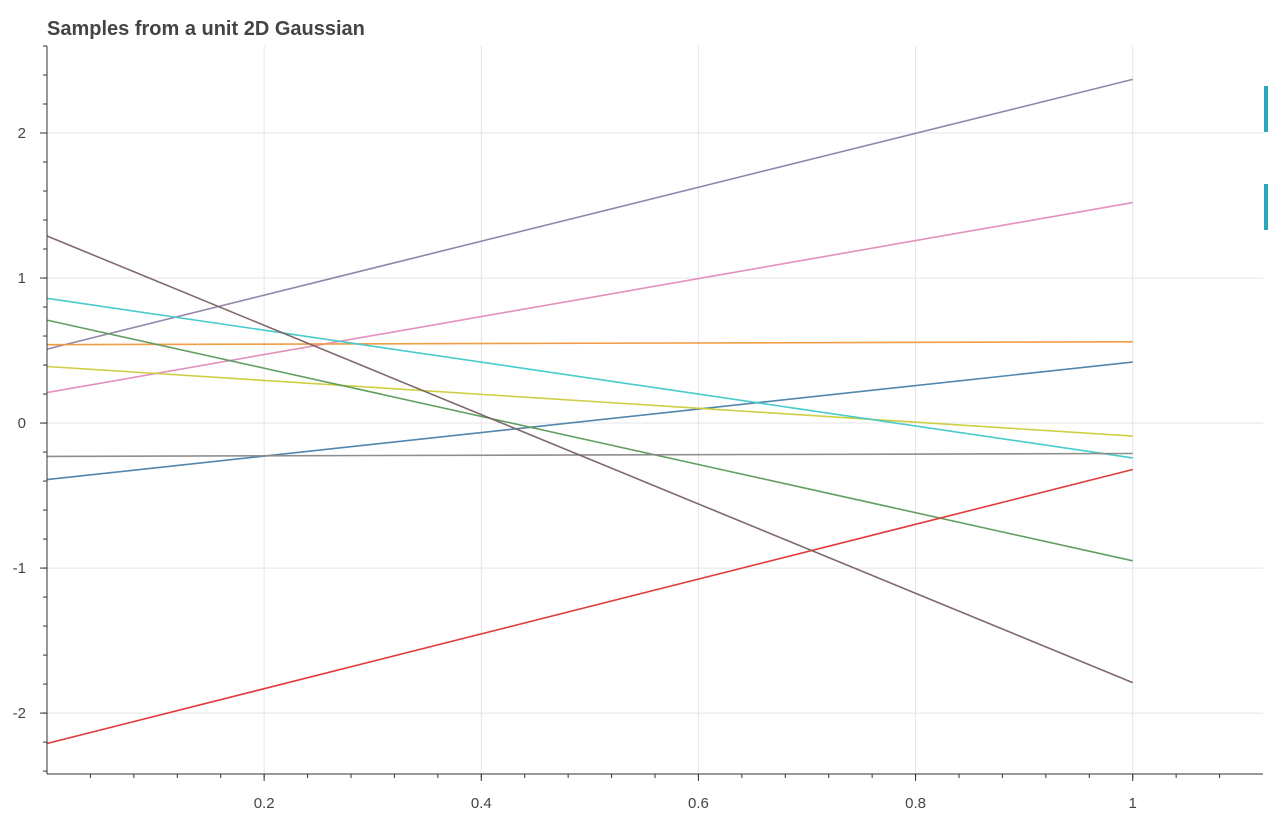  Describe the element at coordinates (22, 423) in the screenshot. I see `y-tick-label: 0` at that location.